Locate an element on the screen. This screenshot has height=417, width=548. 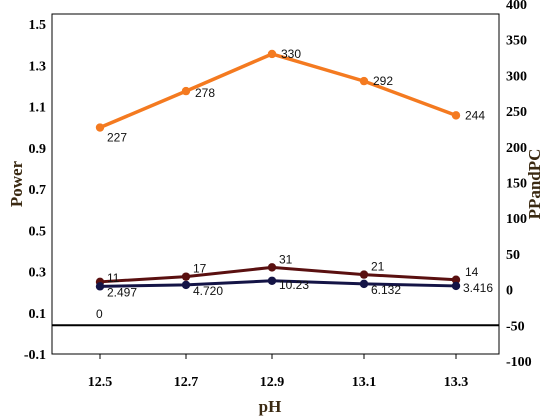
left-tick-label: 1.3 is located at coordinates (38, 66).